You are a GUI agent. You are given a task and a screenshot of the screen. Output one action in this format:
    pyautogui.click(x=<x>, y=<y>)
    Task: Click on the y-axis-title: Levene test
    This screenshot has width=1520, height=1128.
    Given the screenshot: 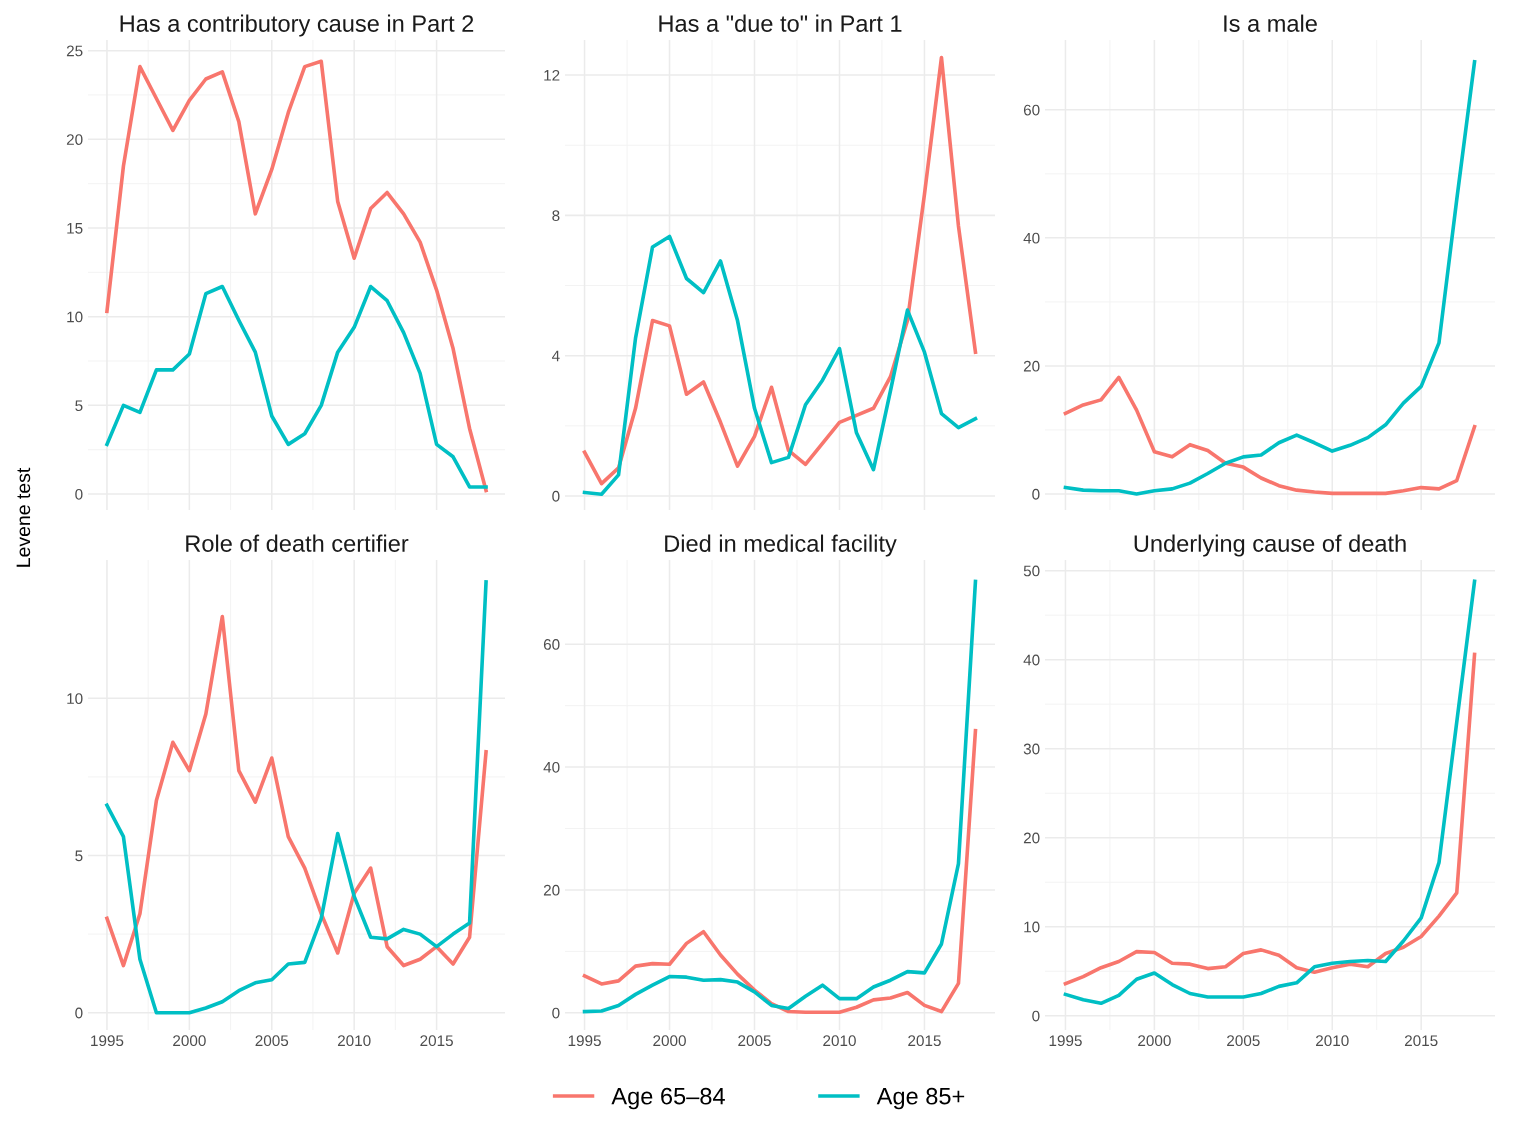 What is the action you would take?
    pyautogui.click(x=23, y=517)
    